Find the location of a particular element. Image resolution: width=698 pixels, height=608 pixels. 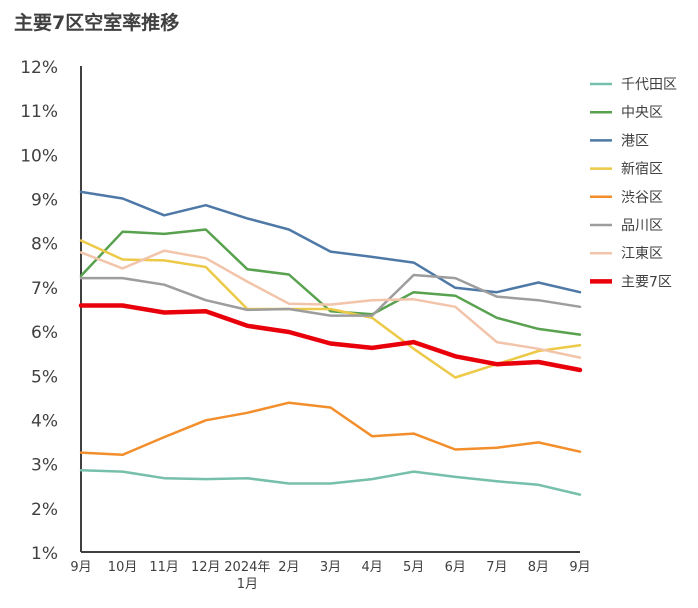

x-tick-label: 5月 is located at coordinates (413, 567).